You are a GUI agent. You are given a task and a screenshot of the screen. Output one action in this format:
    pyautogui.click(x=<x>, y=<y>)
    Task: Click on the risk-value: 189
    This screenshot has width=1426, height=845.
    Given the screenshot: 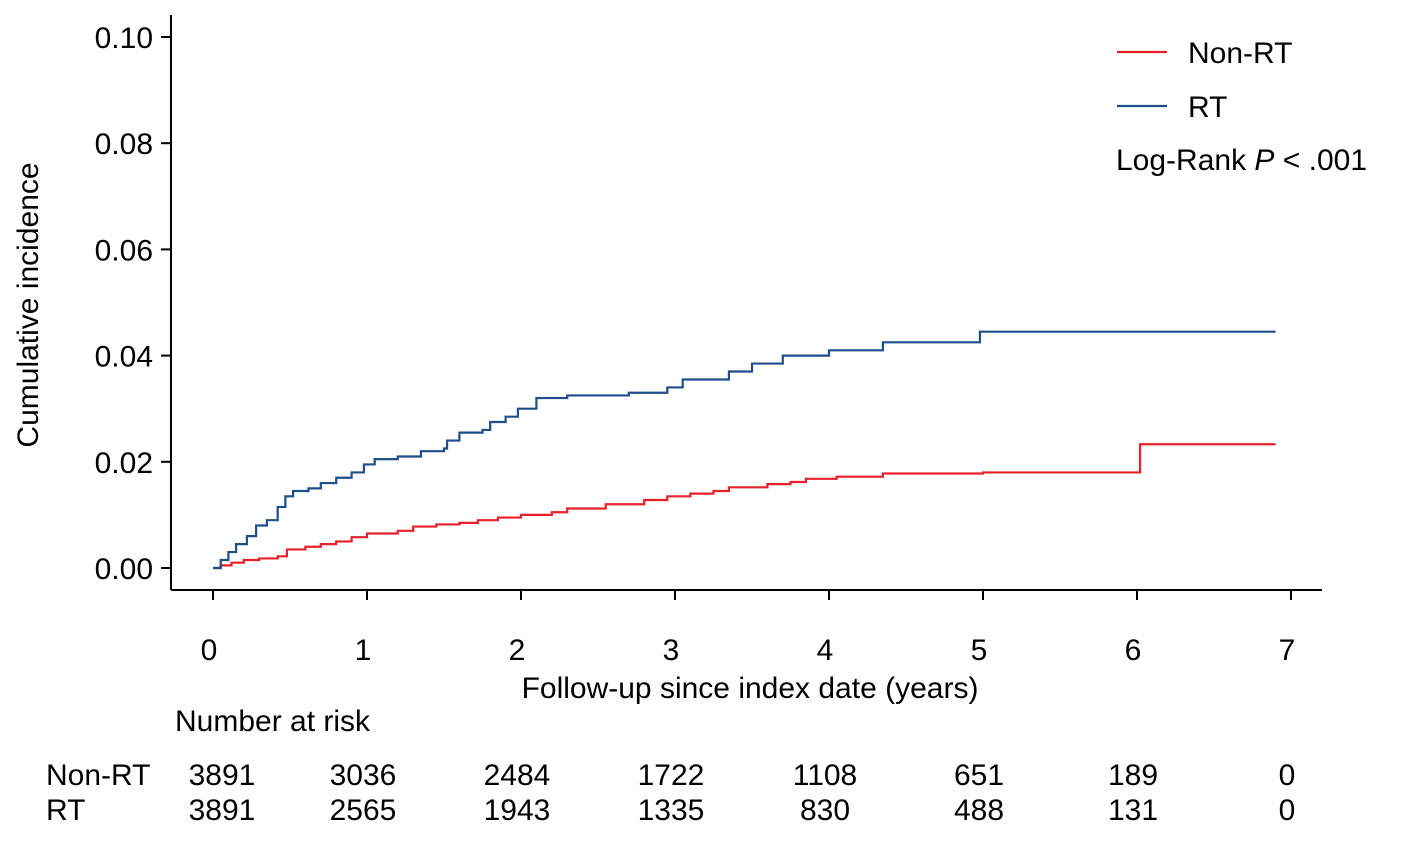 What is the action you would take?
    pyautogui.click(x=1133, y=775)
    